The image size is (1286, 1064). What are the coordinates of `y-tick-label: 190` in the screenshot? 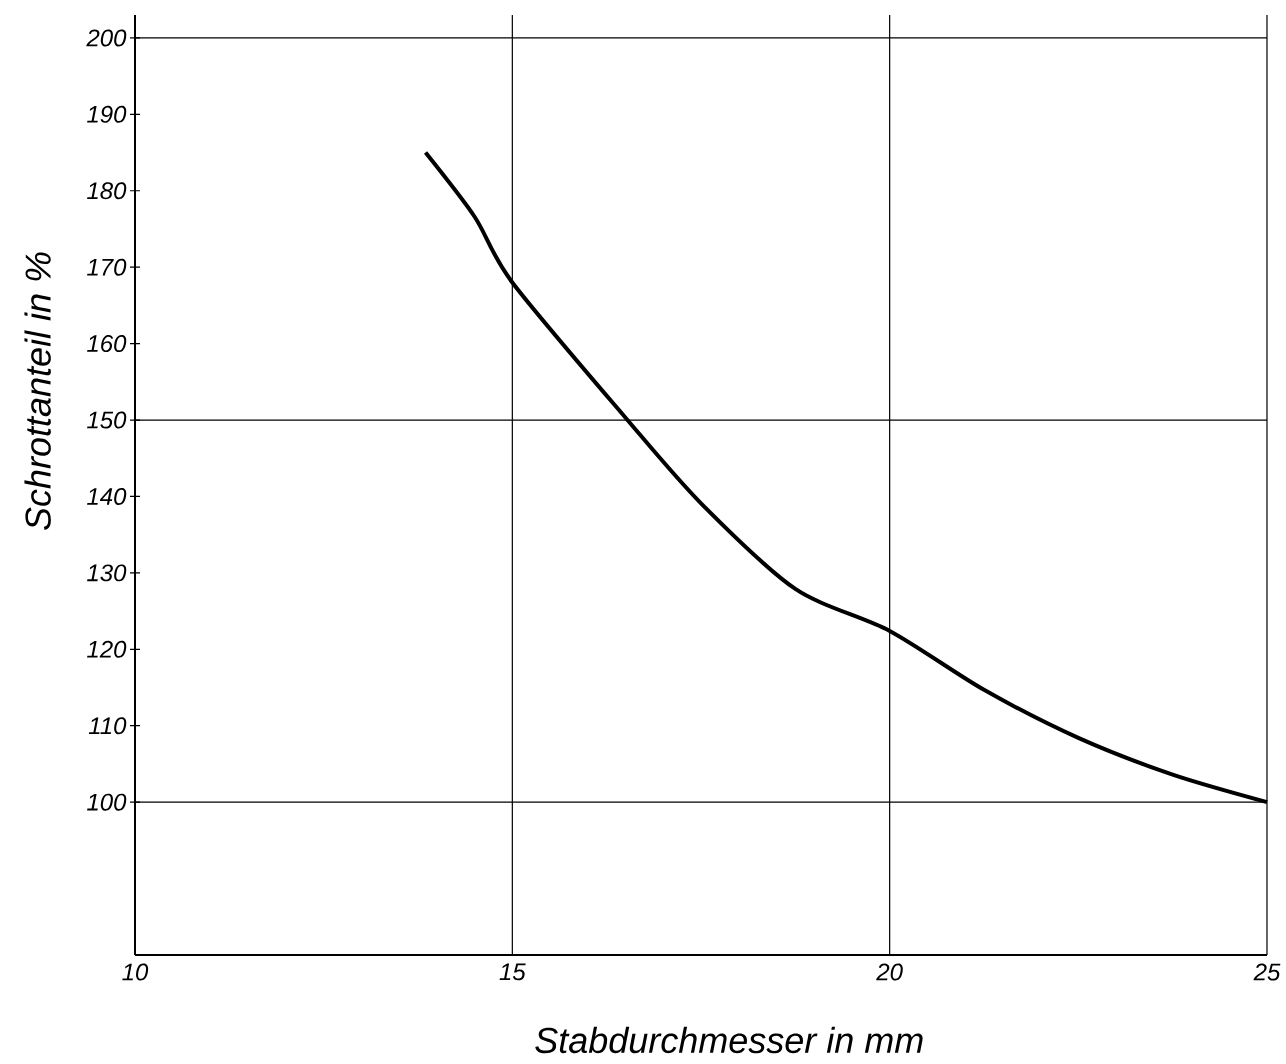 It's located at (107, 114).